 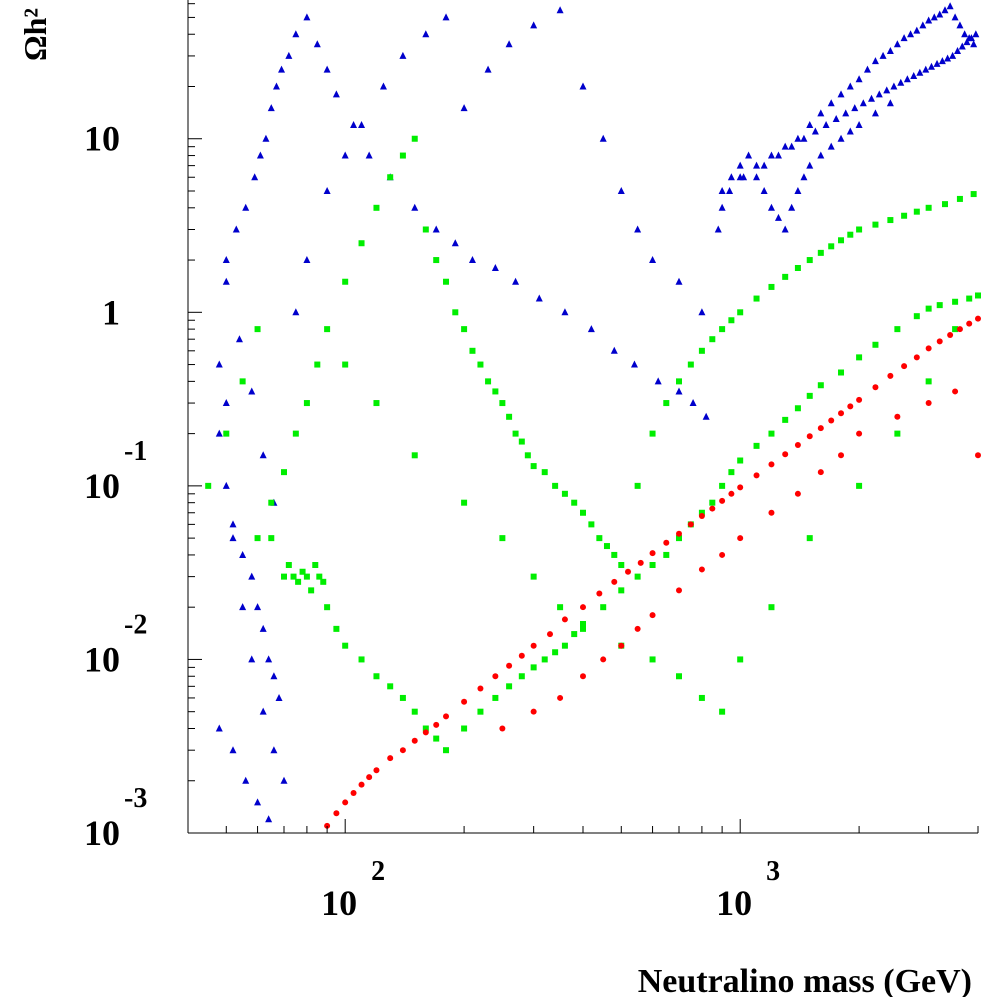 What do you see at coordinates (111, 312) in the screenshot?
I see `y-tick-label: 1` at bounding box center [111, 312].